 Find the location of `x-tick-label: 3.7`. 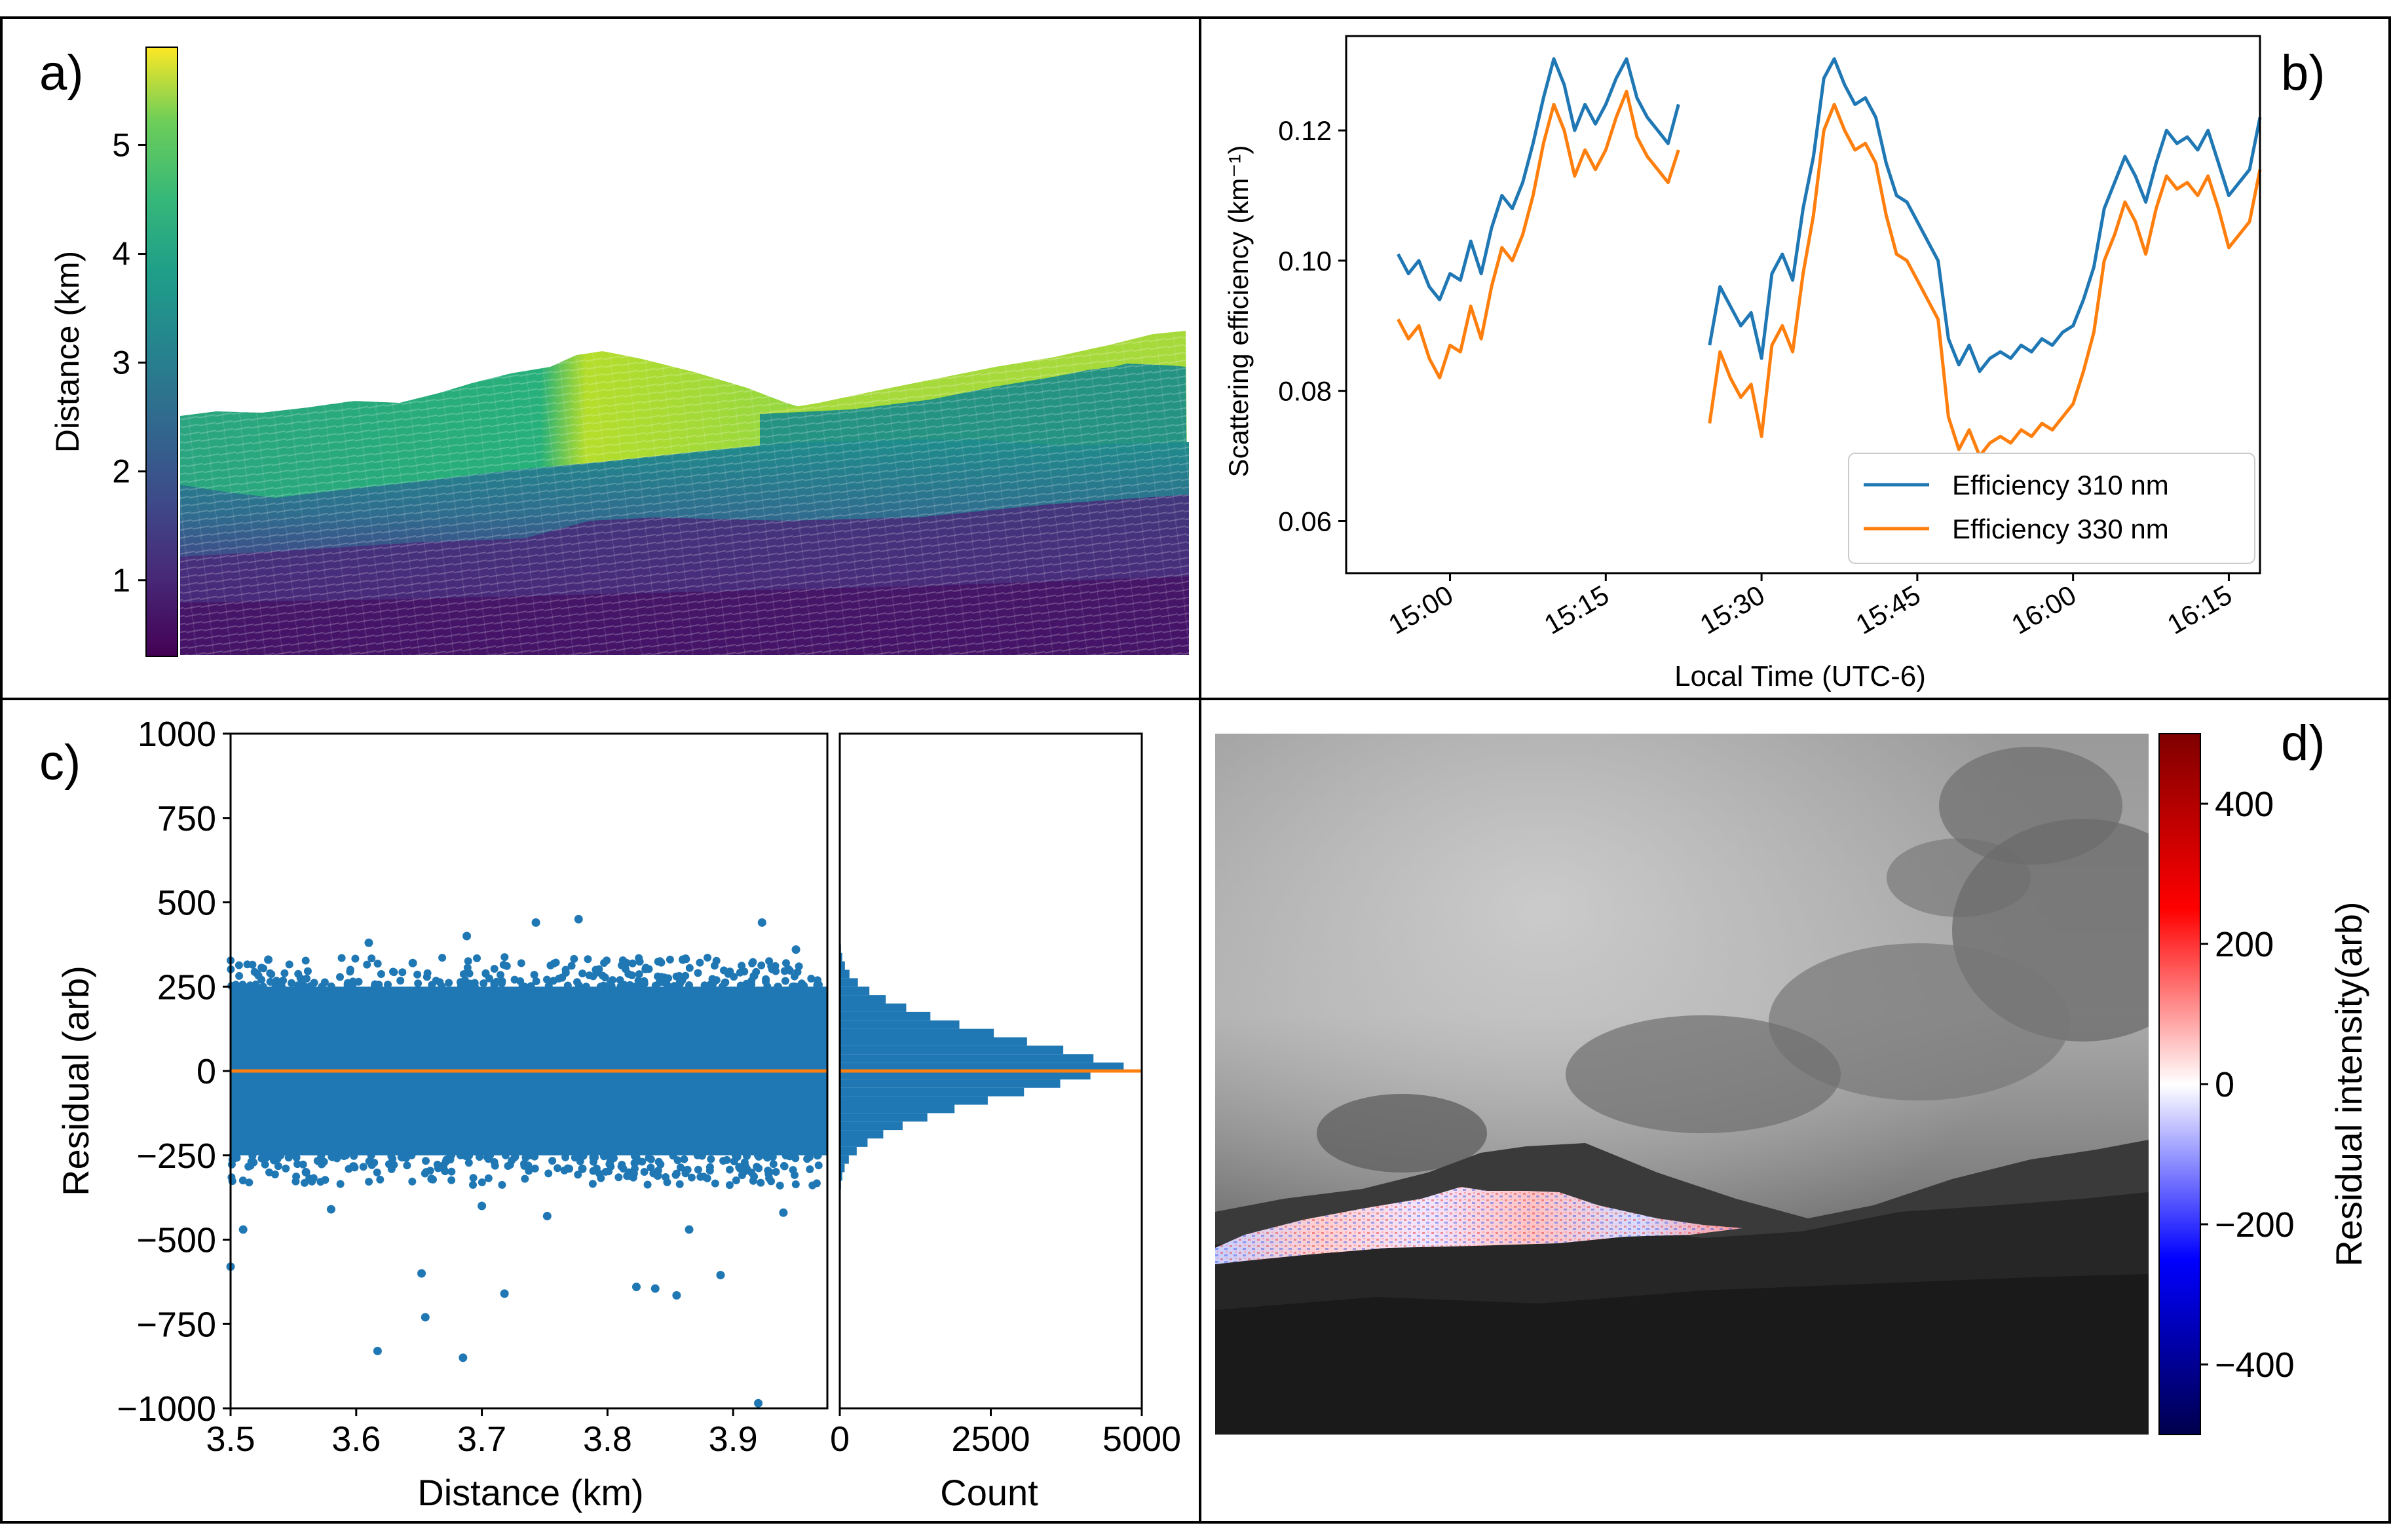

x-tick-label: 3.7 is located at coordinates (481, 1439).